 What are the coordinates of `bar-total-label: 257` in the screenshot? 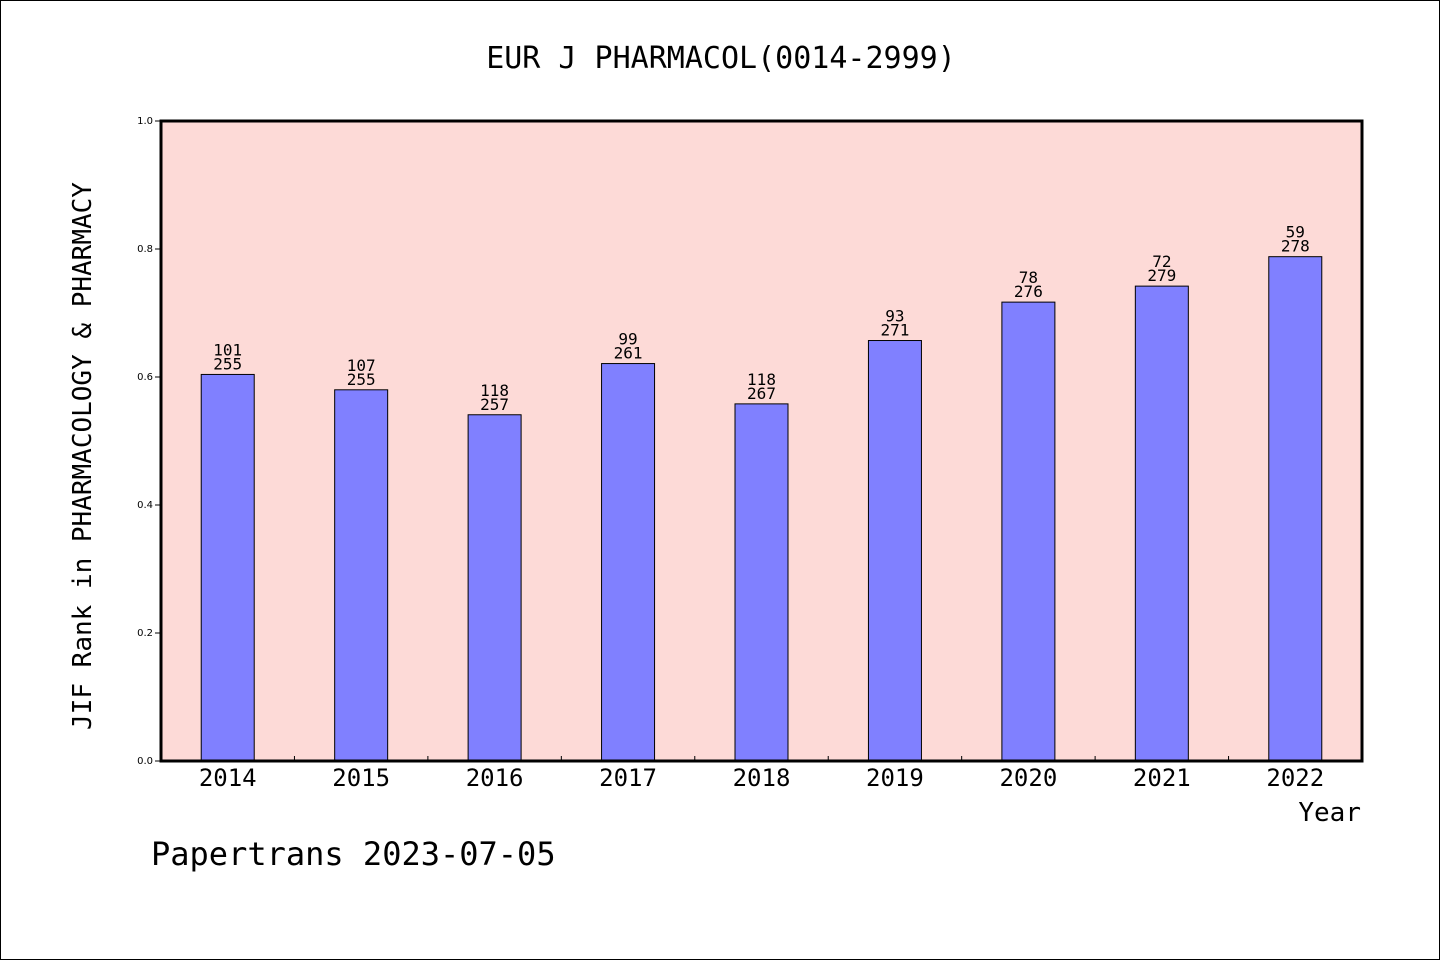 It's located at (494, 404).